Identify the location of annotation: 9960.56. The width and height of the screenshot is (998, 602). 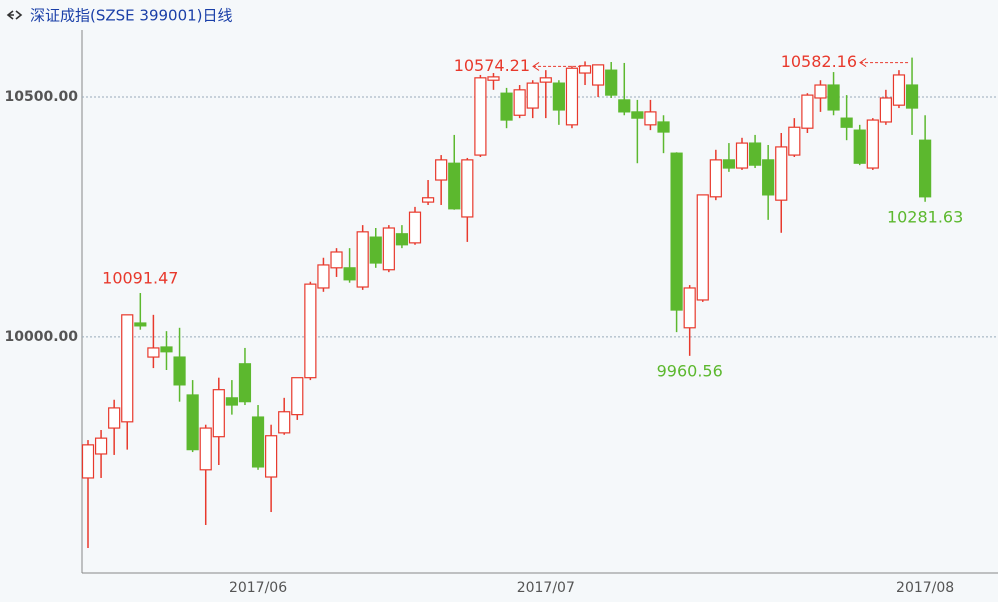
(690, 370).